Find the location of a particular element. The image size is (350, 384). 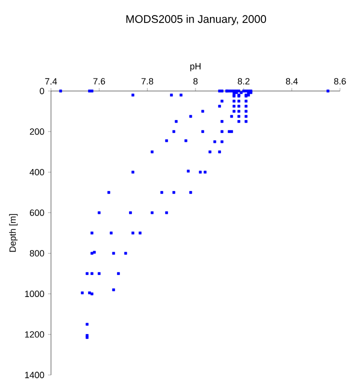

chart-title: MODS2005 in January, 2000 is located at coordinates (196, 20).